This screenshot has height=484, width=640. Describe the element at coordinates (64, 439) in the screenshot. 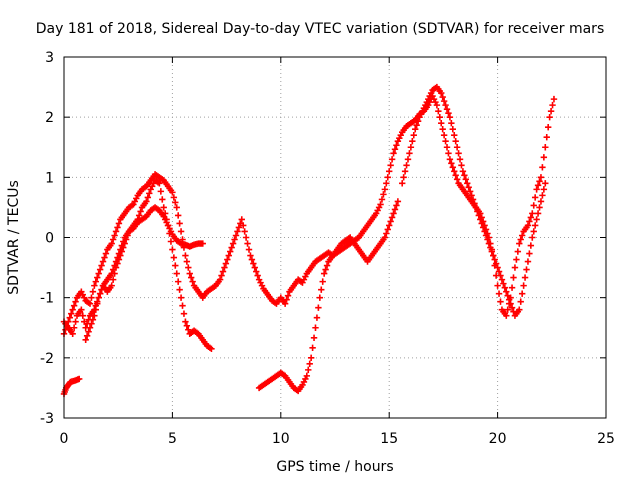

I see `x-tick-label: 0` at that location.